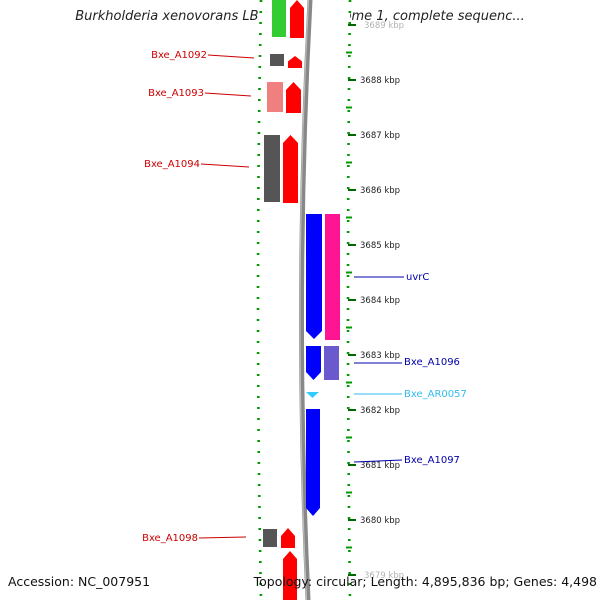  Describe the element at coordinates (380, 246) in the screenshot. I see `scale-tick-label: 3685 kbp` at that location.